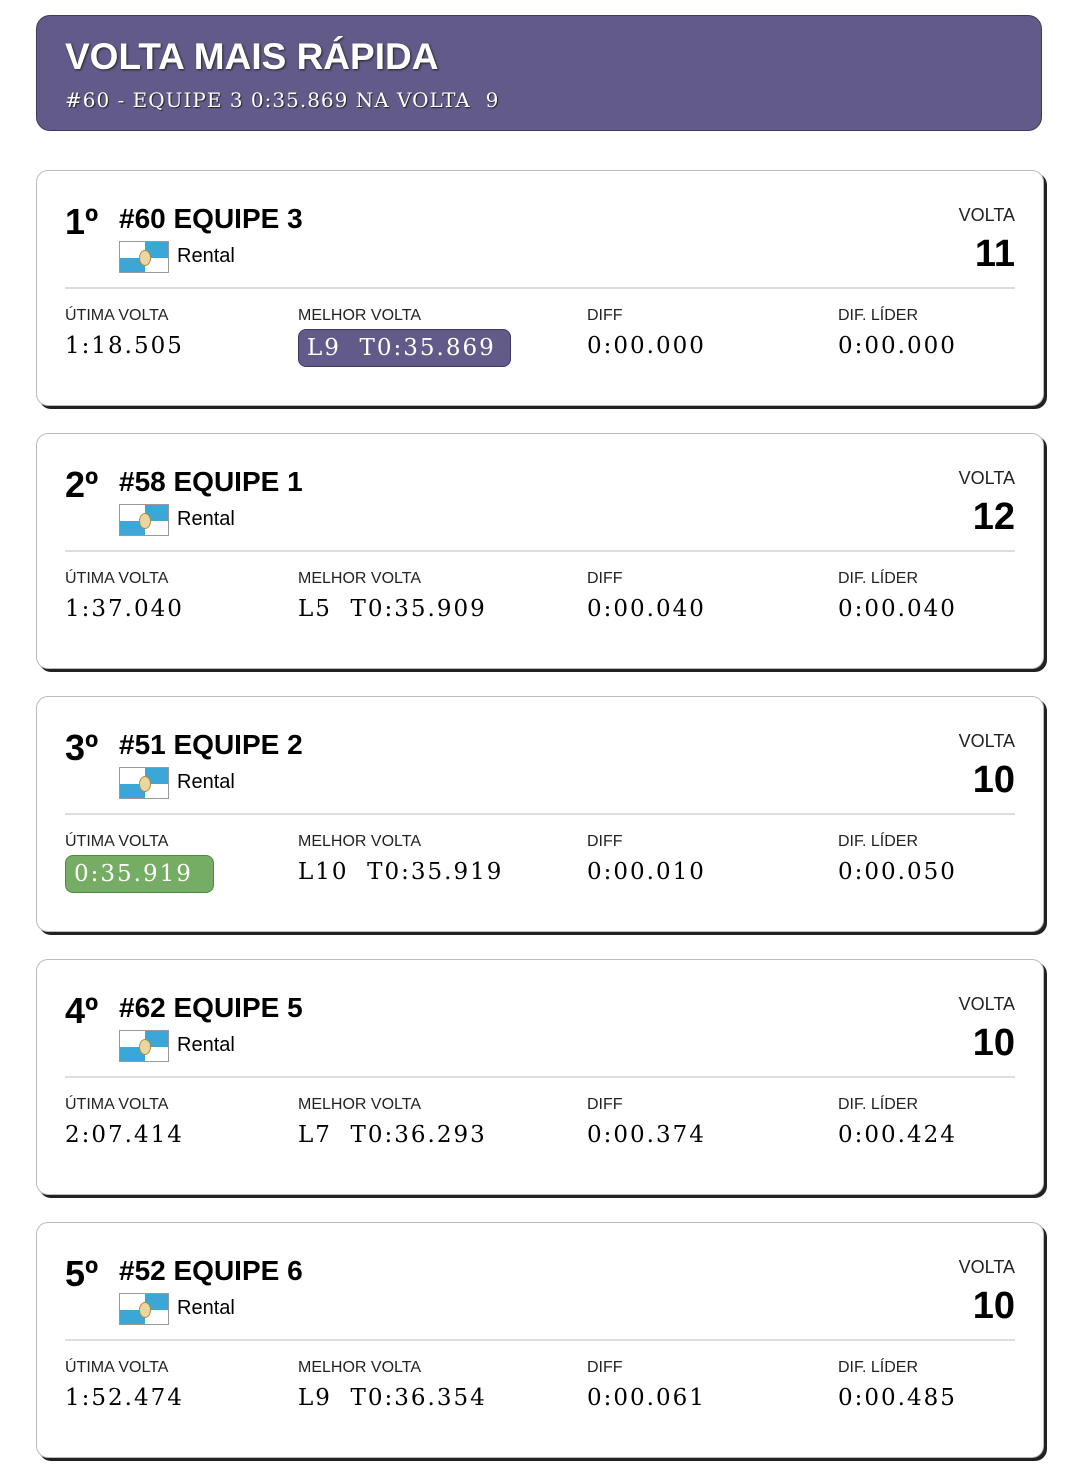  Describe the element at coordinates (82, 484) in the screenshot. I see `position: 2º` at that location.